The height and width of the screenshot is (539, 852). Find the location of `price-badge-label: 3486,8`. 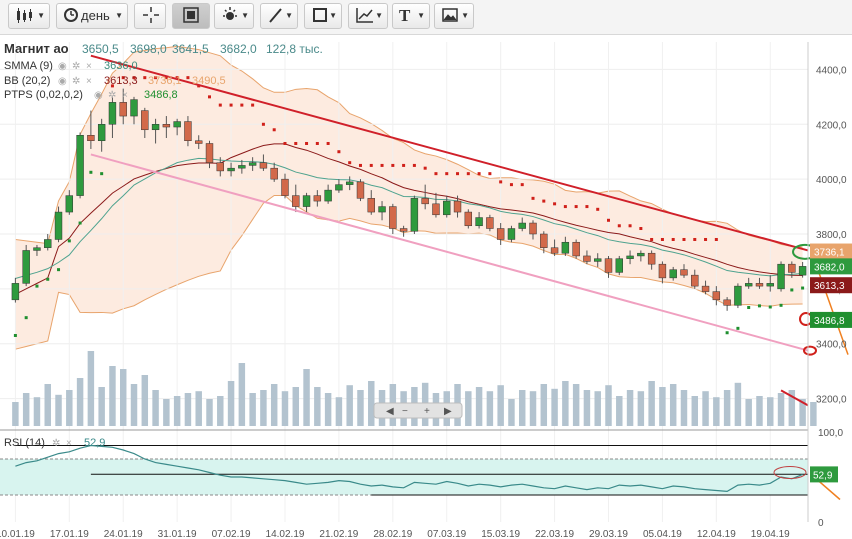

price-badge-label: 3486,8 is located at coordinates (829, 321).